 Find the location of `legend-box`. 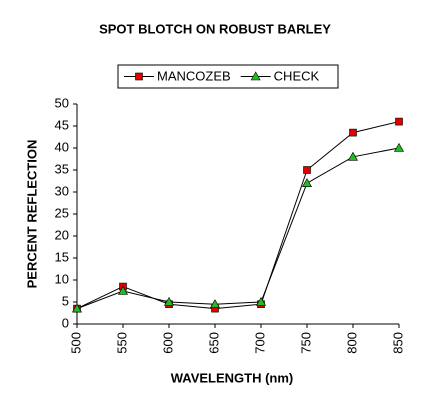

legend-box is located at coordinates (228, 76).